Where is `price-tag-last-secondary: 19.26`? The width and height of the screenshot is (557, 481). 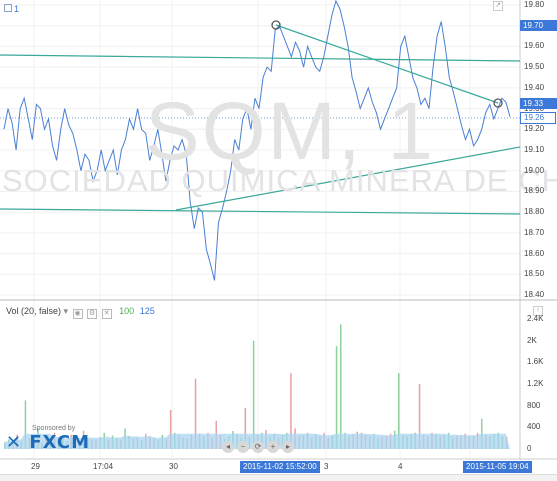
price-tag-last-secondary: 19.26 is located at coordinates (538, 118).